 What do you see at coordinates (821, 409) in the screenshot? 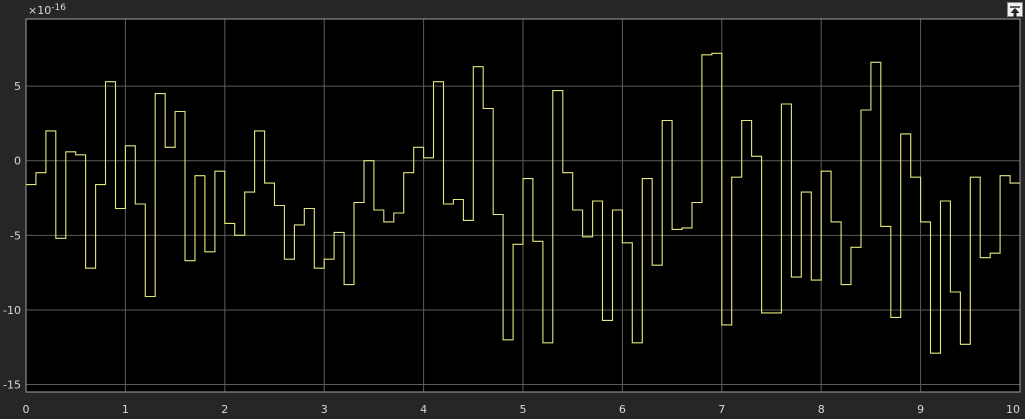
I see `x-tick-label: 8` at bounding box center [821, 409].